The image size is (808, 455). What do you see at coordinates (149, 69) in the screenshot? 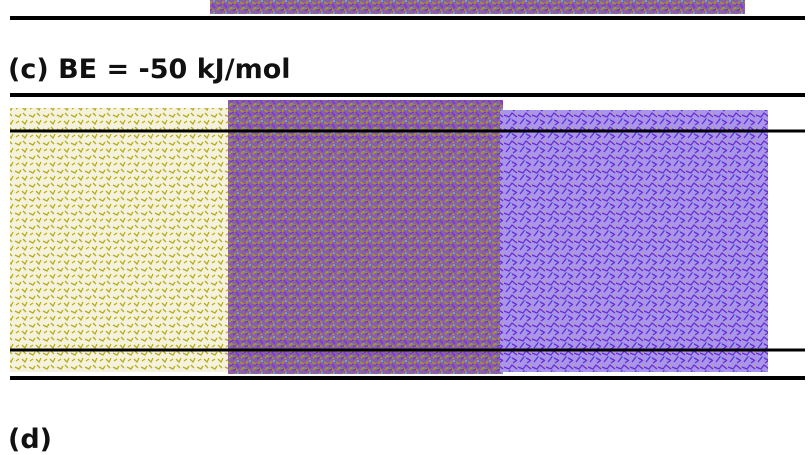
I see `panel-label: (c) BE = -50 kJ/mol` at bounding box center [149, 69].